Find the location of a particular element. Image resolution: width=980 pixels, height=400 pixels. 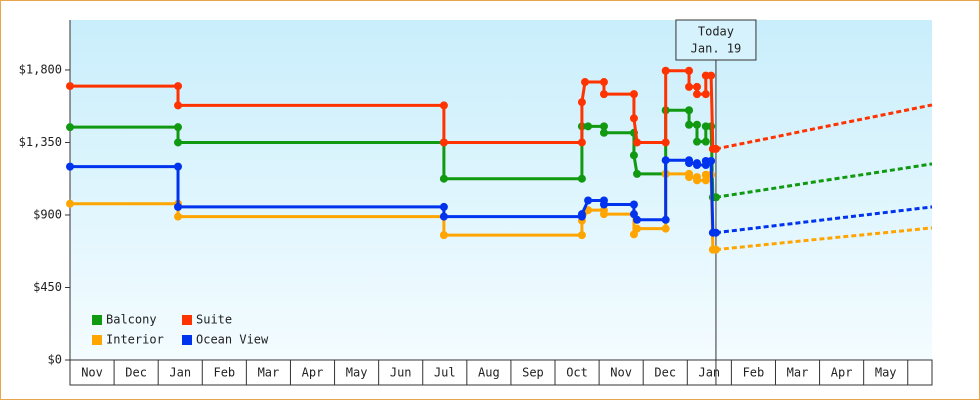

y-tick-label: $900 is located at coordinates (47, 214).